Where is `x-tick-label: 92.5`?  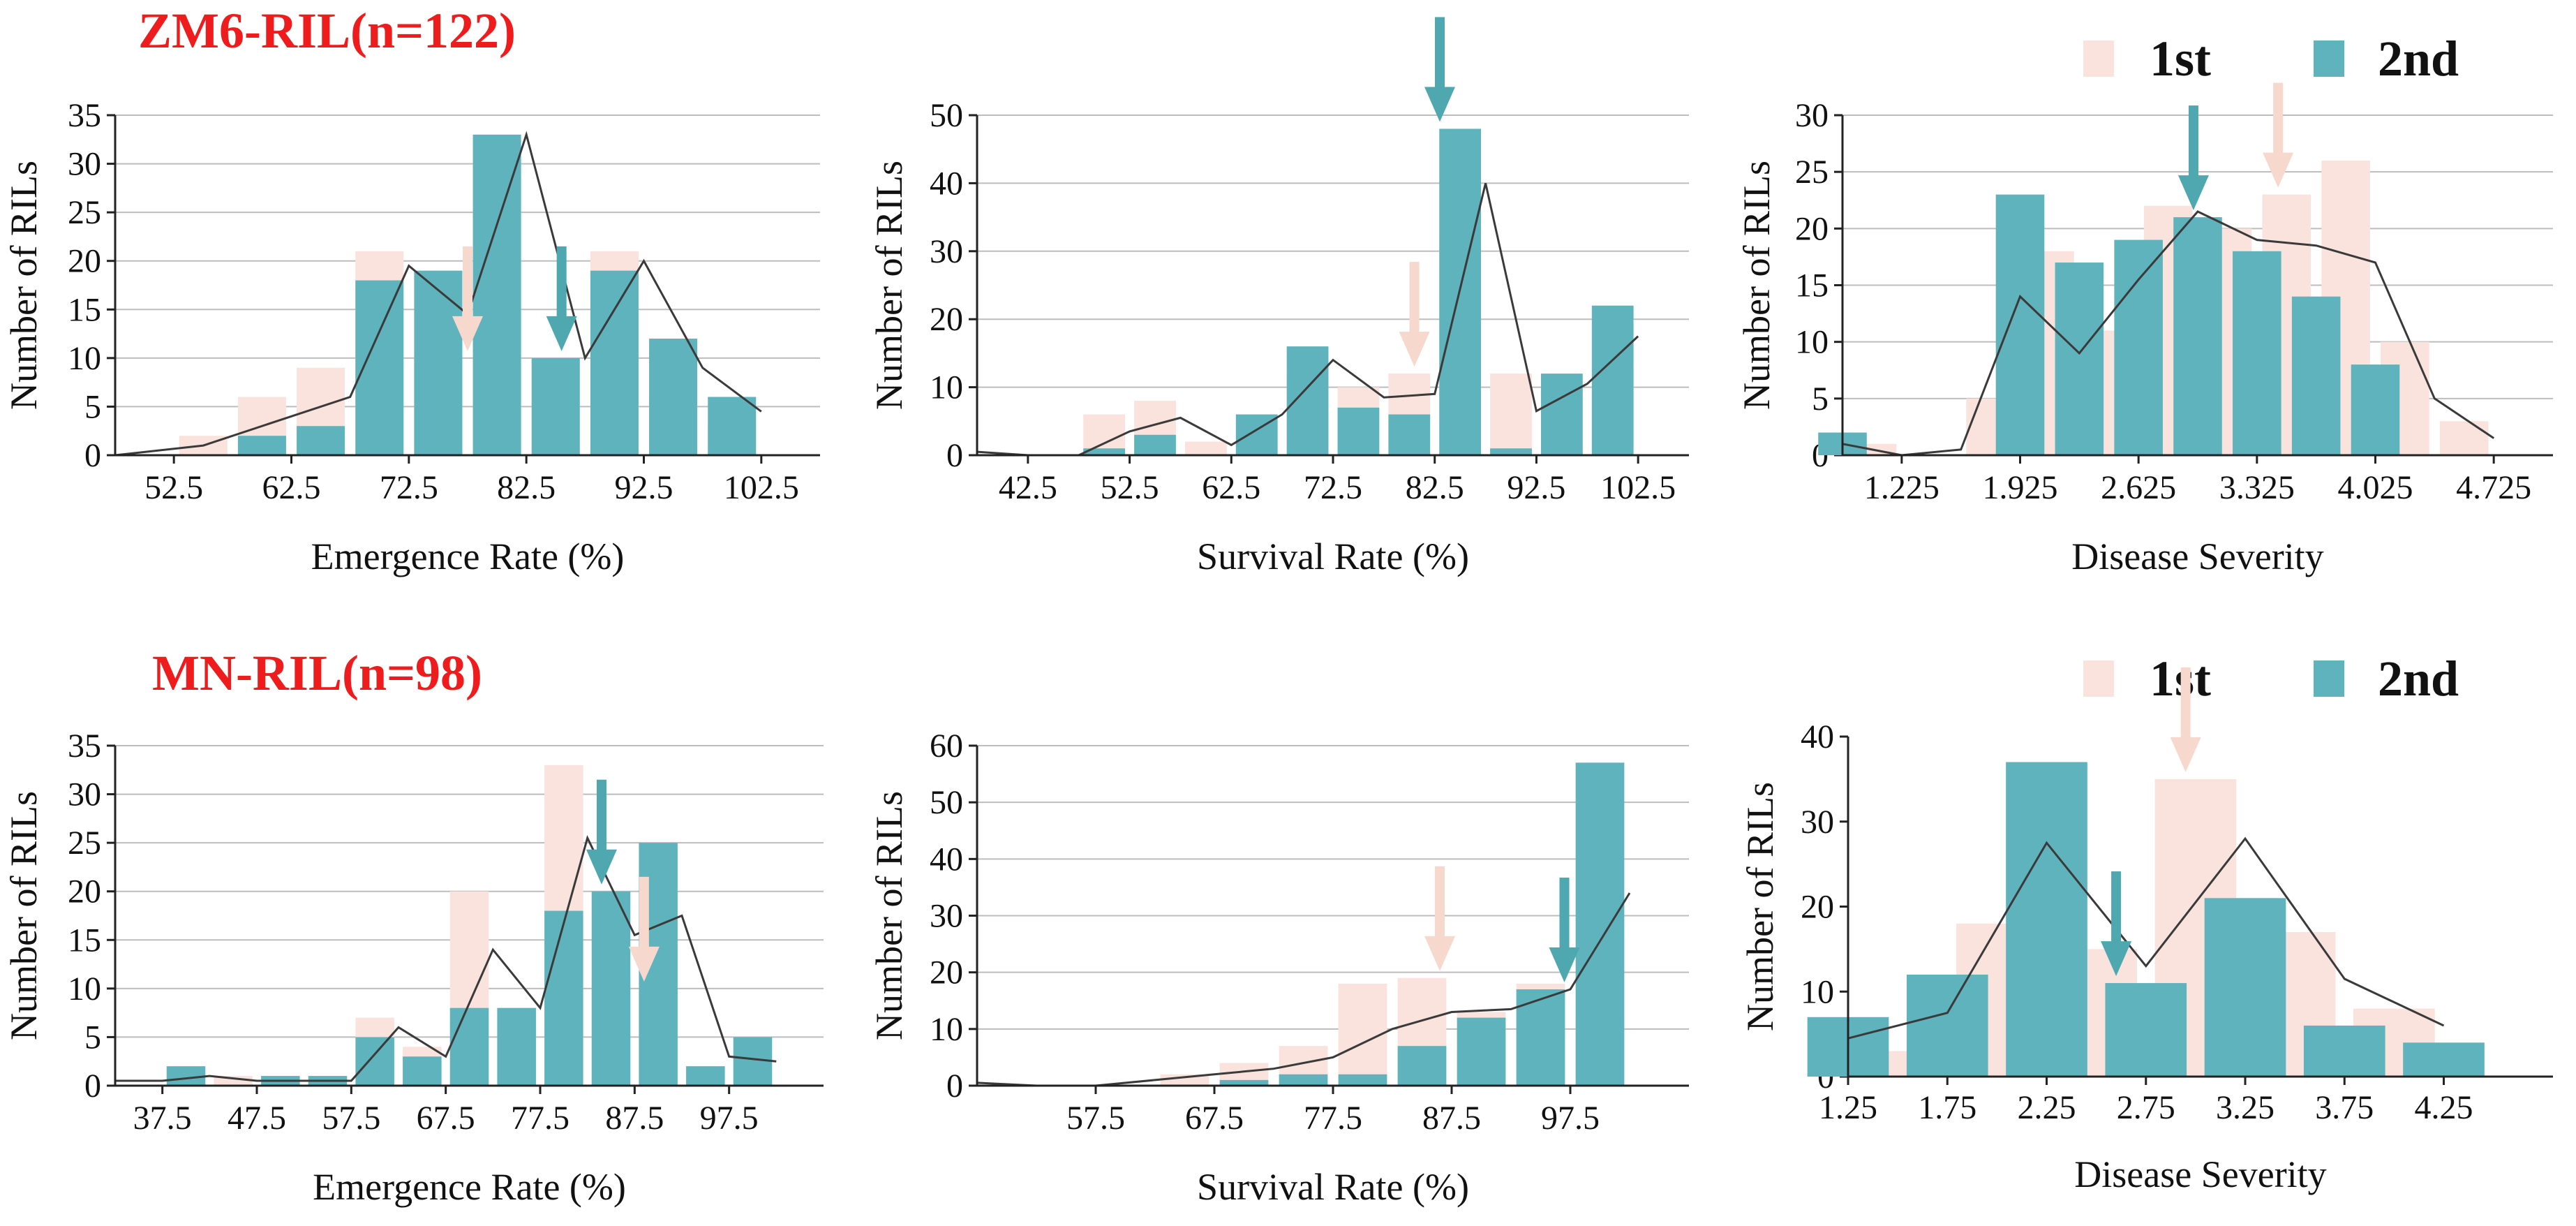
x-tick-label: 92.5 is located at coordinates (644, 488).